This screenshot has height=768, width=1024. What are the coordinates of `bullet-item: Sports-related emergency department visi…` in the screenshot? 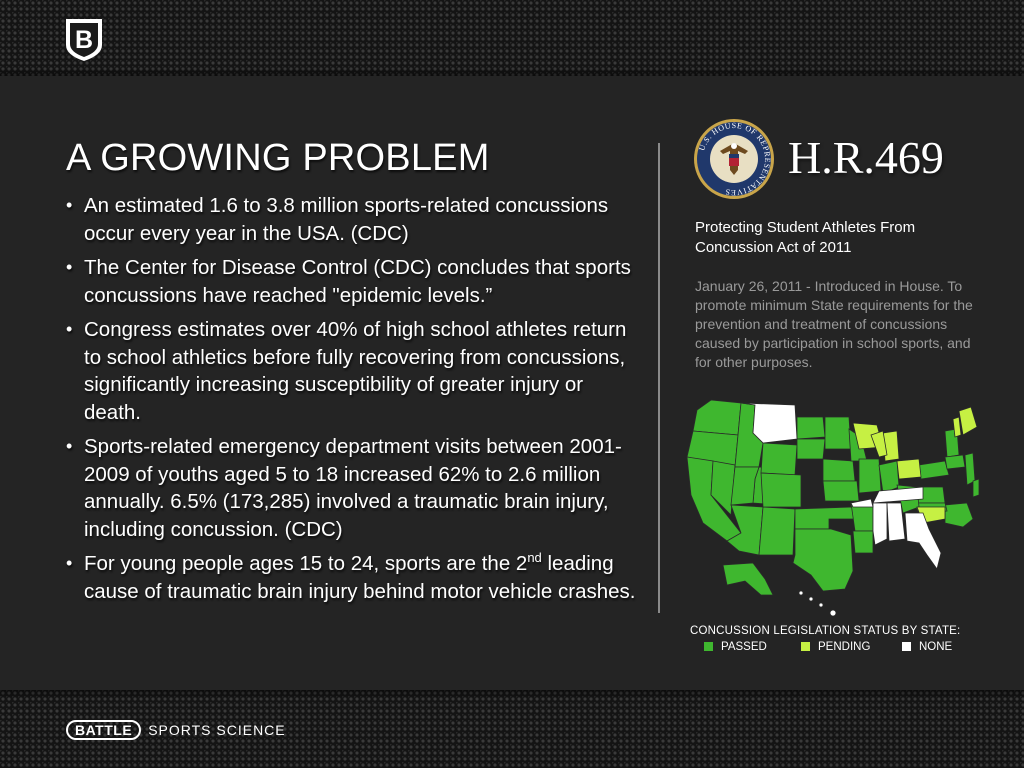 It's located at (351, 488).